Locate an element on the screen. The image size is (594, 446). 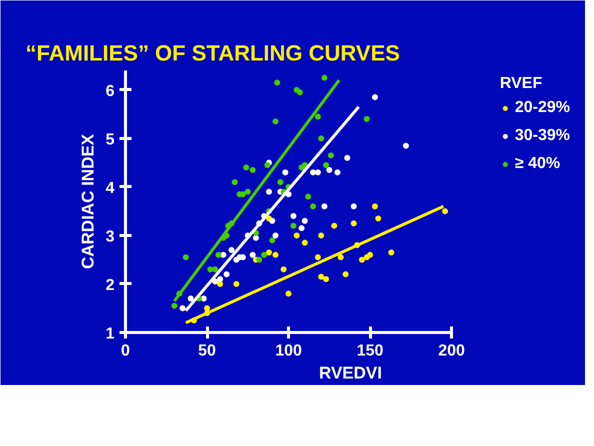
y-tick-label: 5 is located at coordinates (110, 139).